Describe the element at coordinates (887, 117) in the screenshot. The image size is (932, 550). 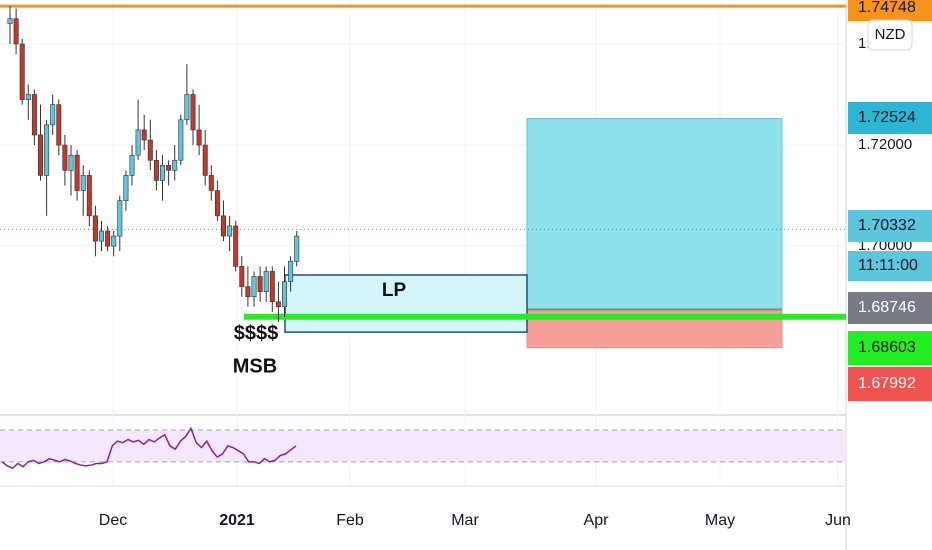
I see `price-label: 1.72524` at that location.